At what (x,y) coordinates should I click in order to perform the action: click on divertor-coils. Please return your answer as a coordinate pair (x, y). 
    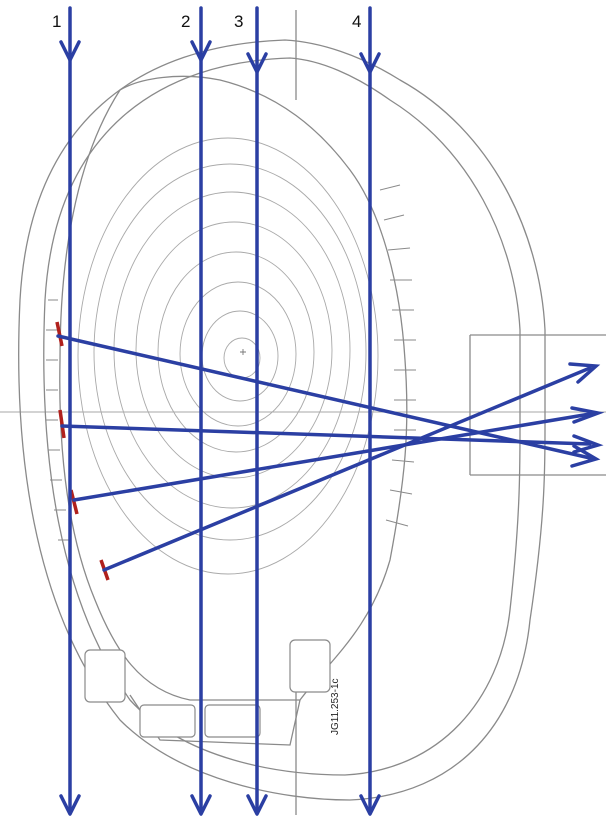
    Looking at the image, I should click on (207, 688).